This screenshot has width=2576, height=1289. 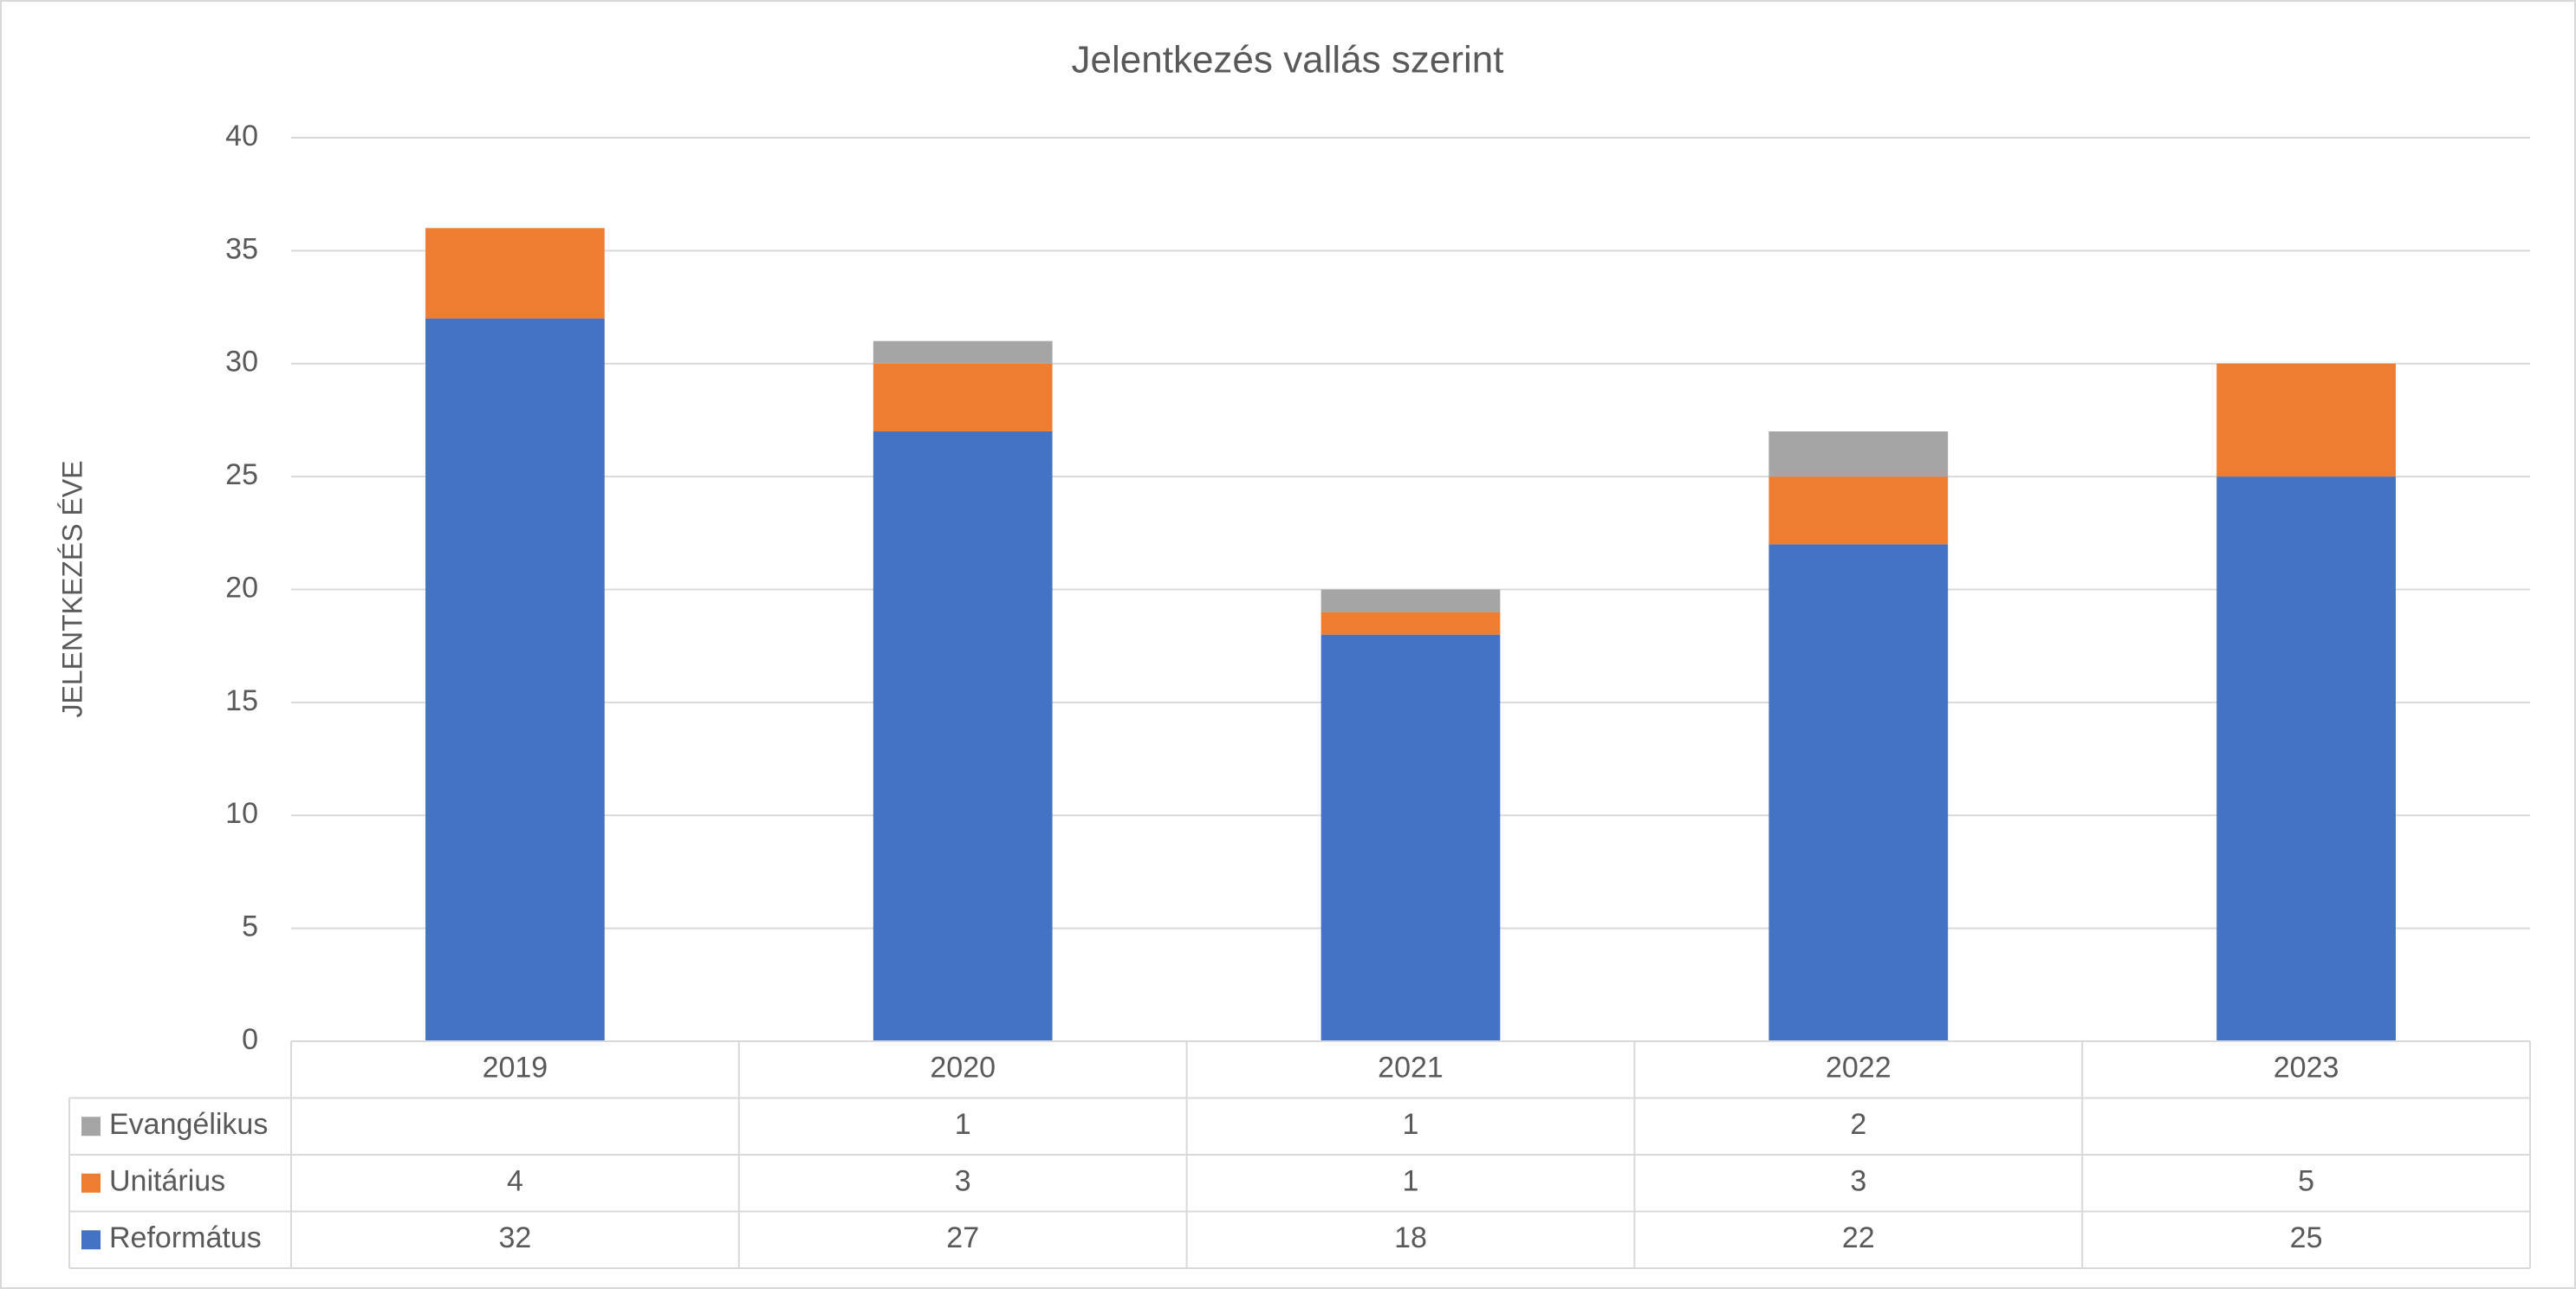 What do you see at coordinates (241, 474) in the screenshot?
I see `y-tick-label: 25` at bounding box center [241, 474].